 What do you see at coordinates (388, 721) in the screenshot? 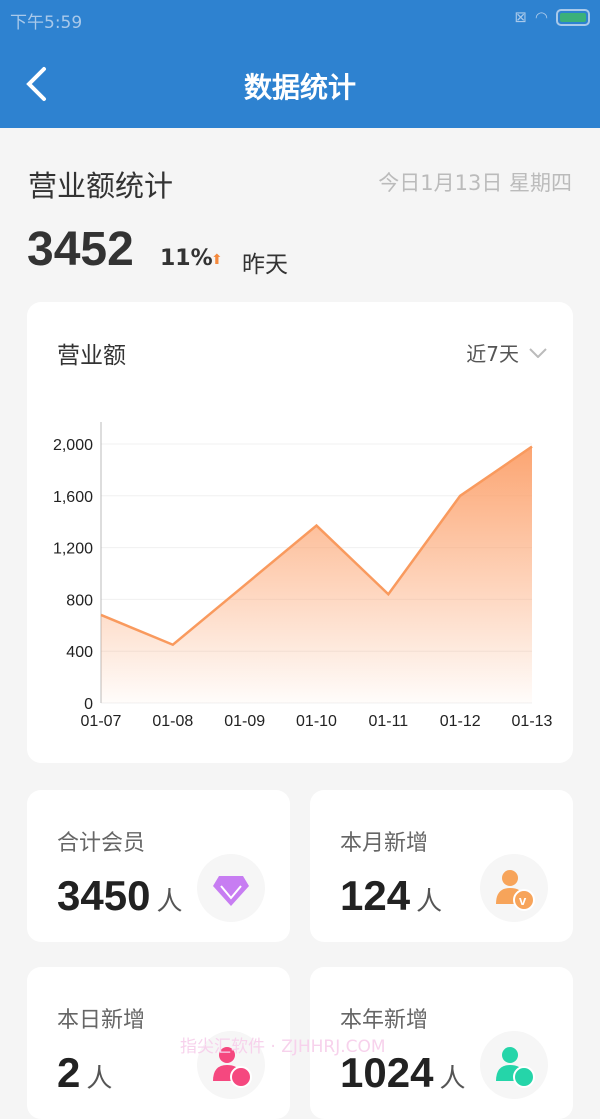
I see `x-tick-label: 01-11` at bounding box center [388, 721].